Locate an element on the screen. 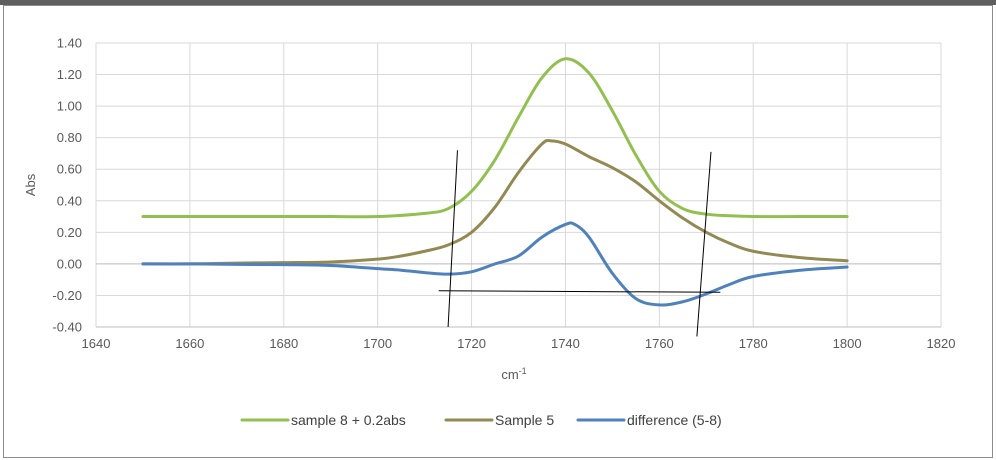  y-tick-label: 0.00 is located at coordinates (69, 263).